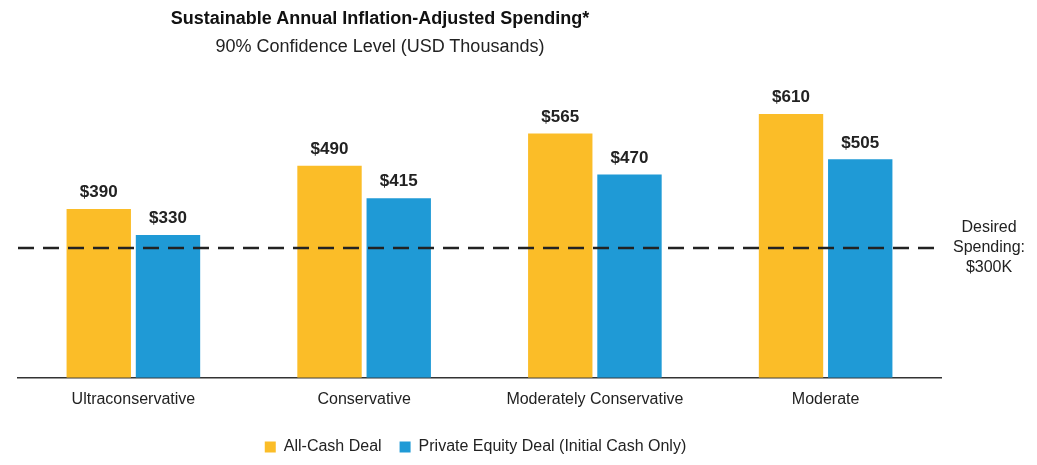 This screenshot has width=1037, height=465. Describe the element at coordinates (364, 398) in the screenshot. I see `x-tick-label: Conservative` at that location.